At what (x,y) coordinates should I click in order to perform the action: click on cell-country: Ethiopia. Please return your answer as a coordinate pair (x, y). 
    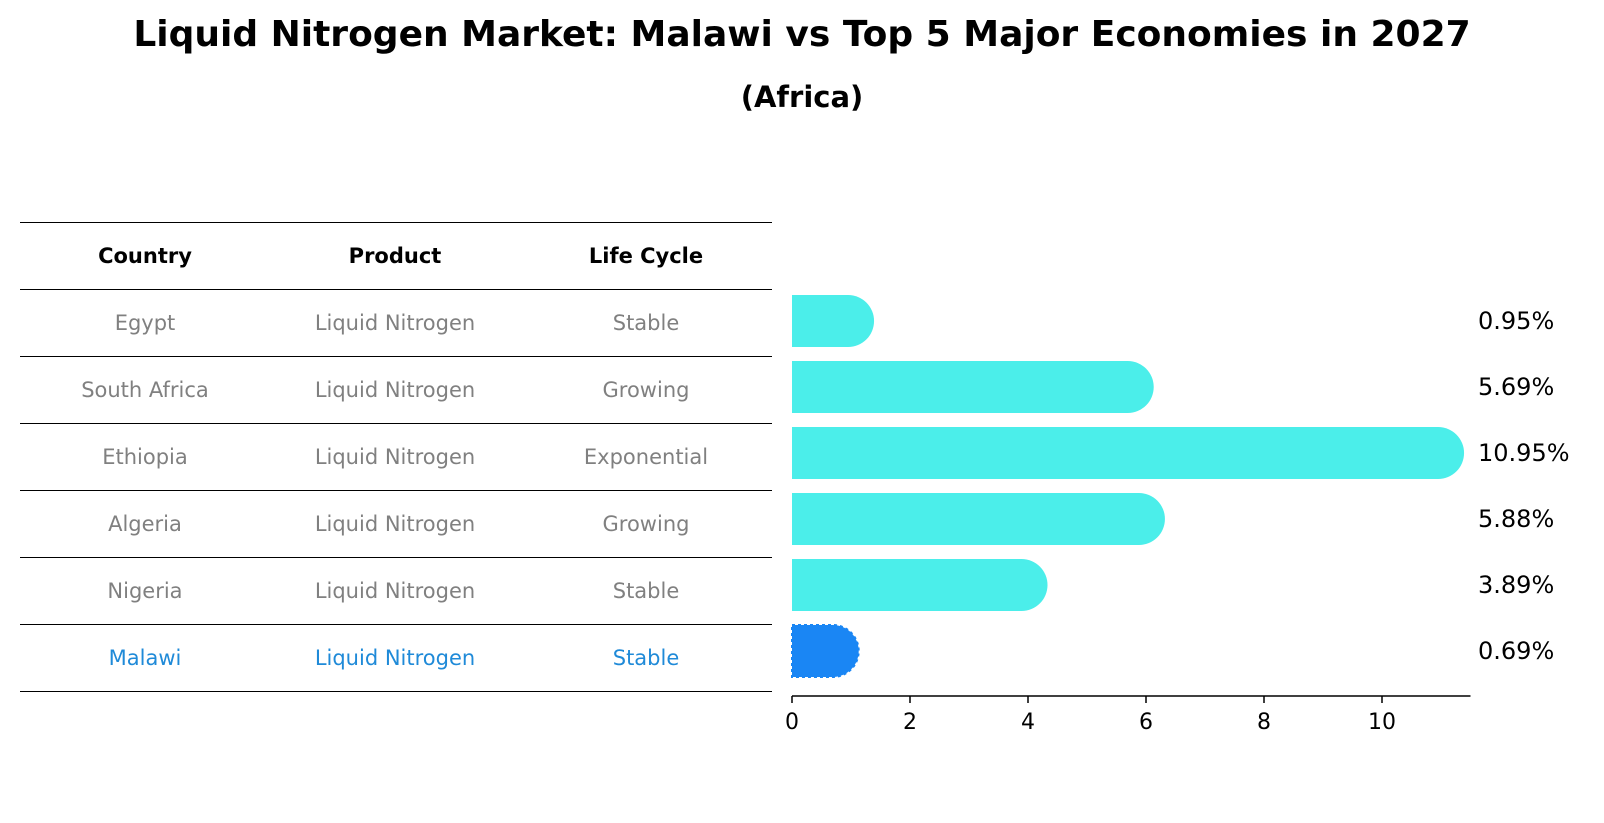
    Looking at the image, I should click on (145, 457).